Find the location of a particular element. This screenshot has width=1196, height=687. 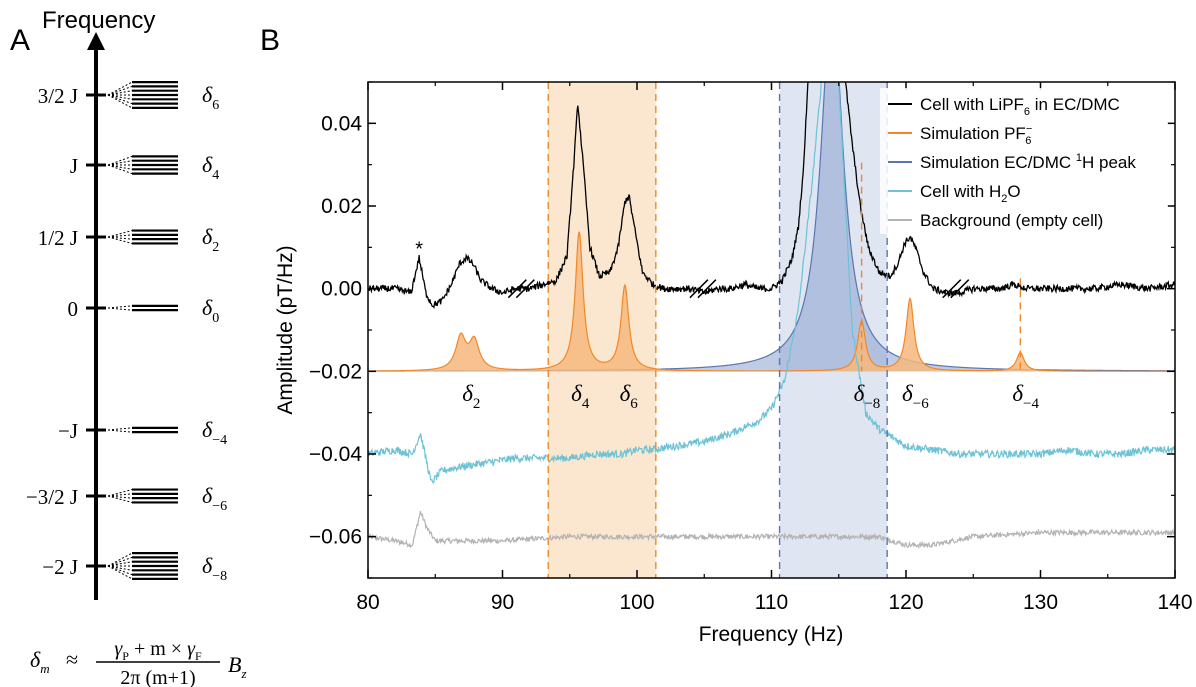

legend-item: Cell with LiPF6 in EC/DMC is located at coordinates (1004, 106).